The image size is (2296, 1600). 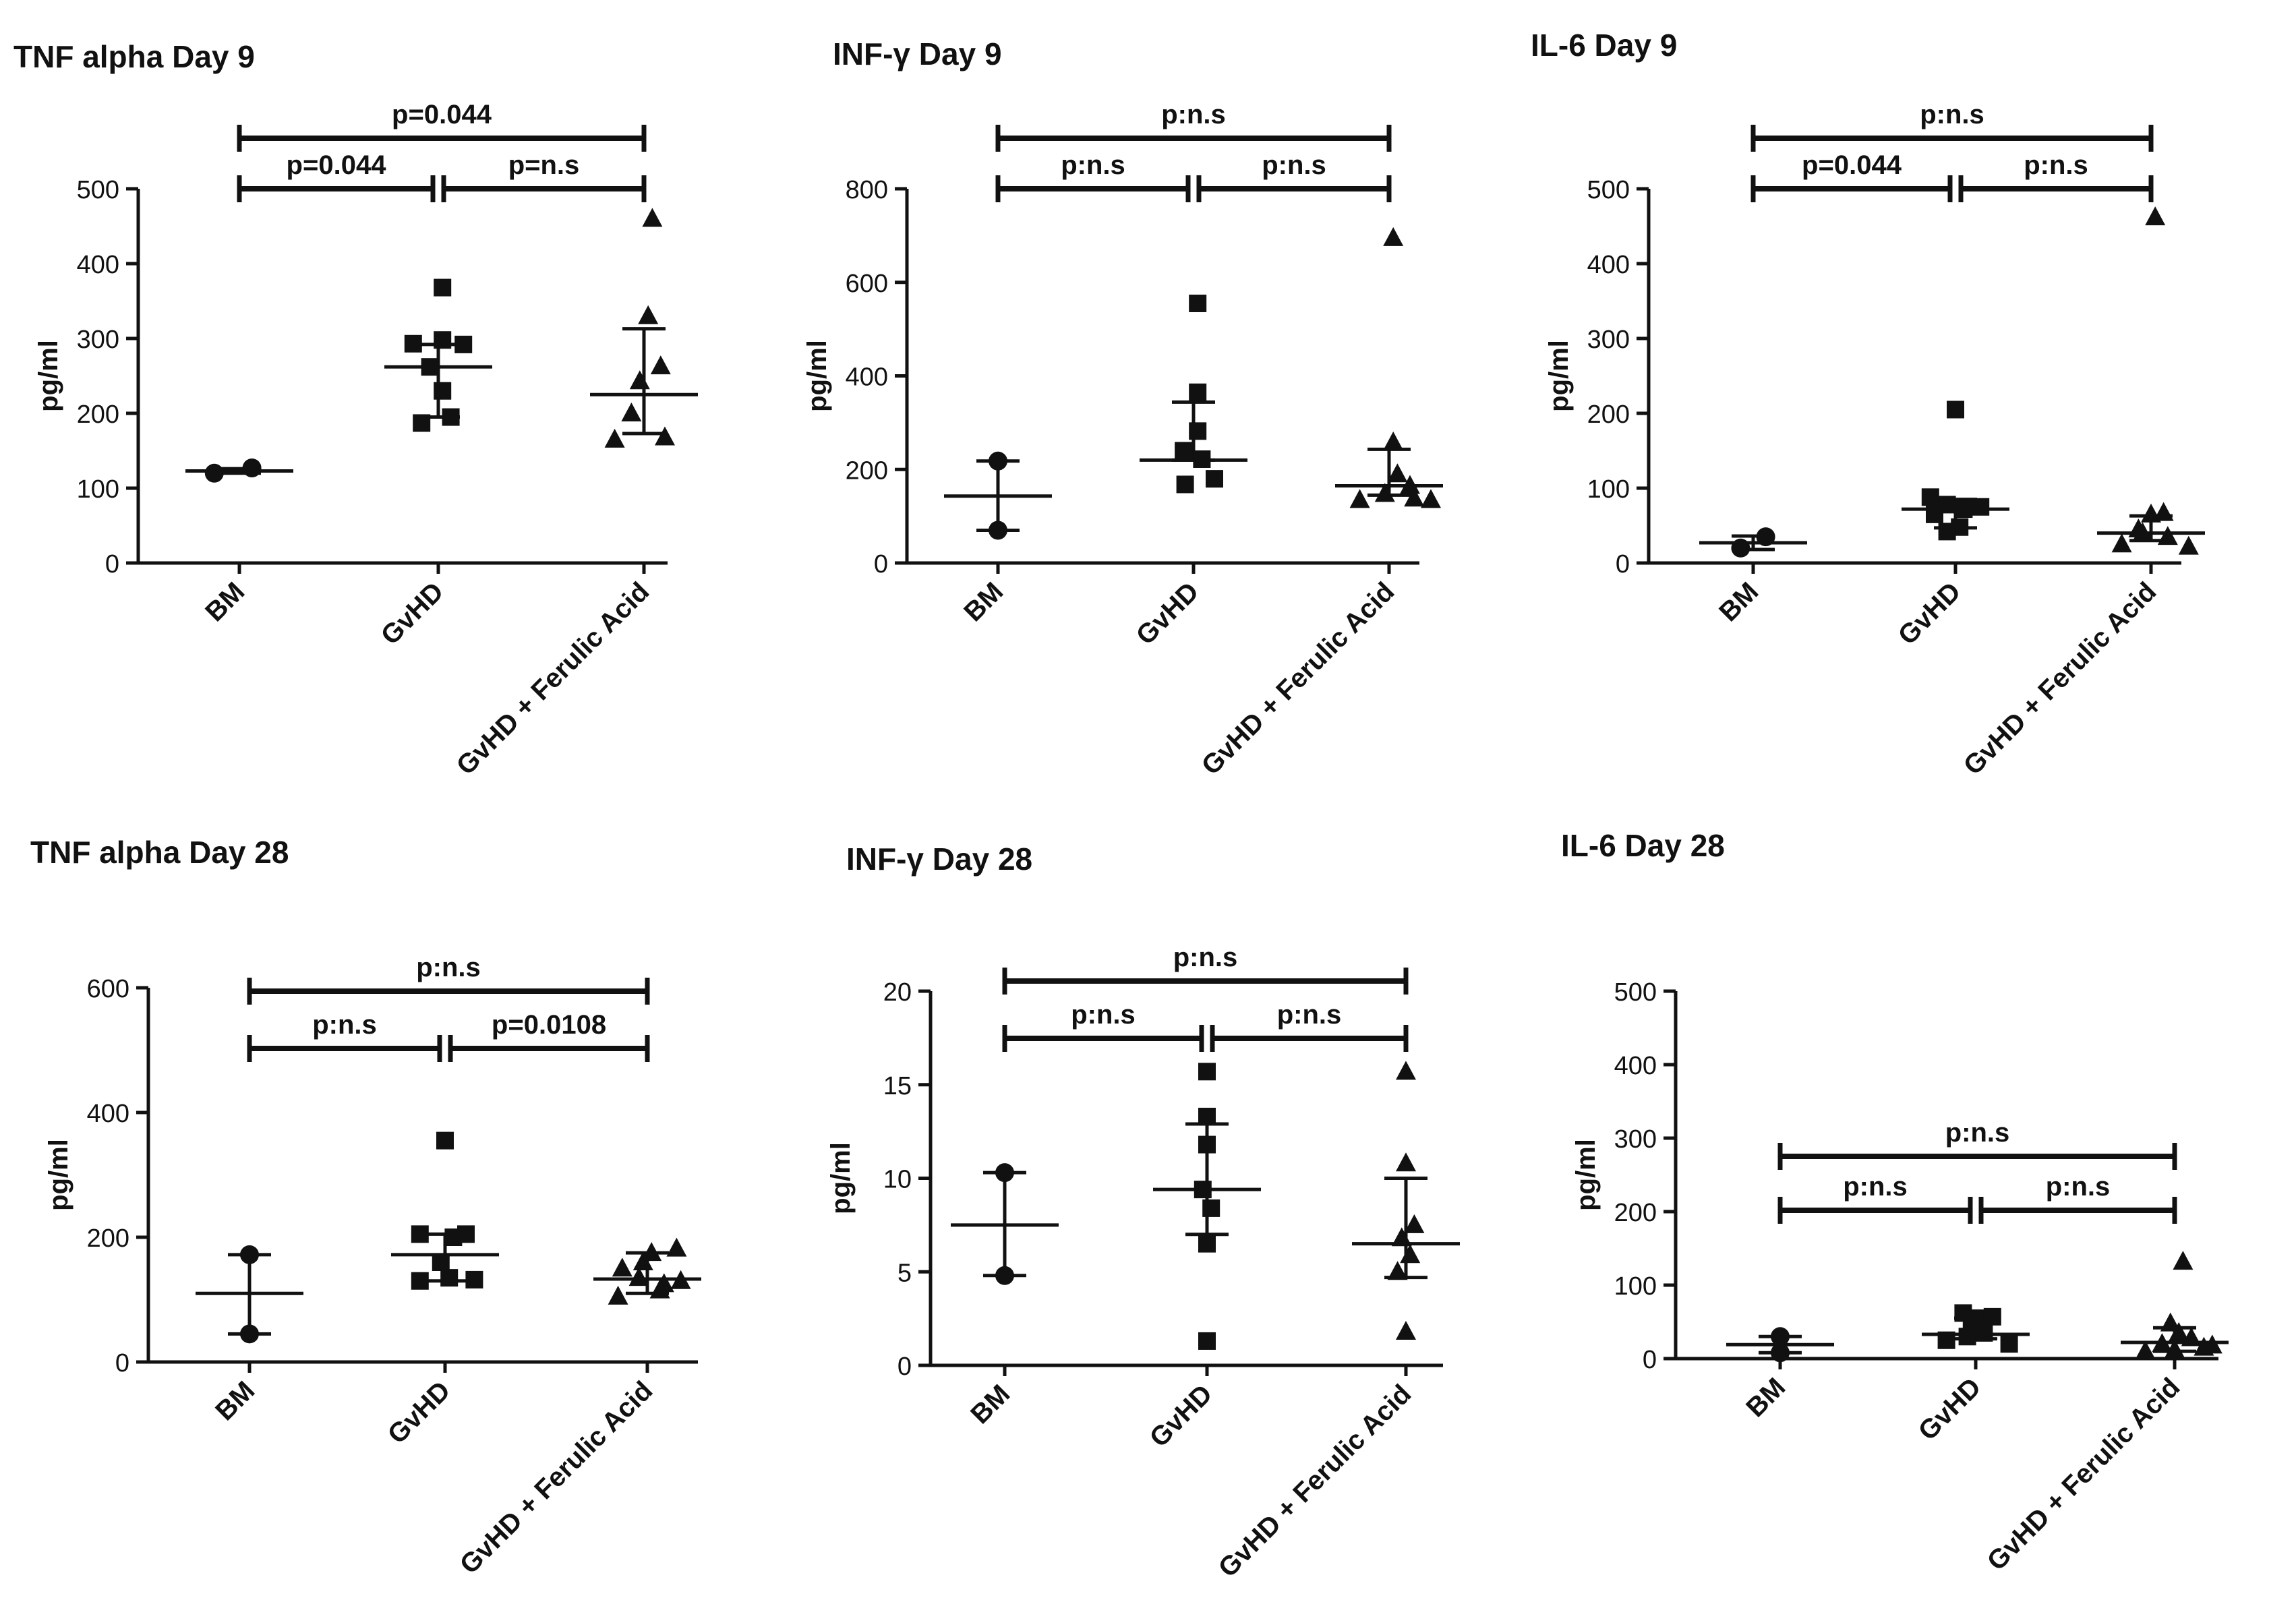 What do you see at coordinates (904, 1273) in the screenshot?
I see `y-tick-label: 5` at bounding box center [904, 1273].